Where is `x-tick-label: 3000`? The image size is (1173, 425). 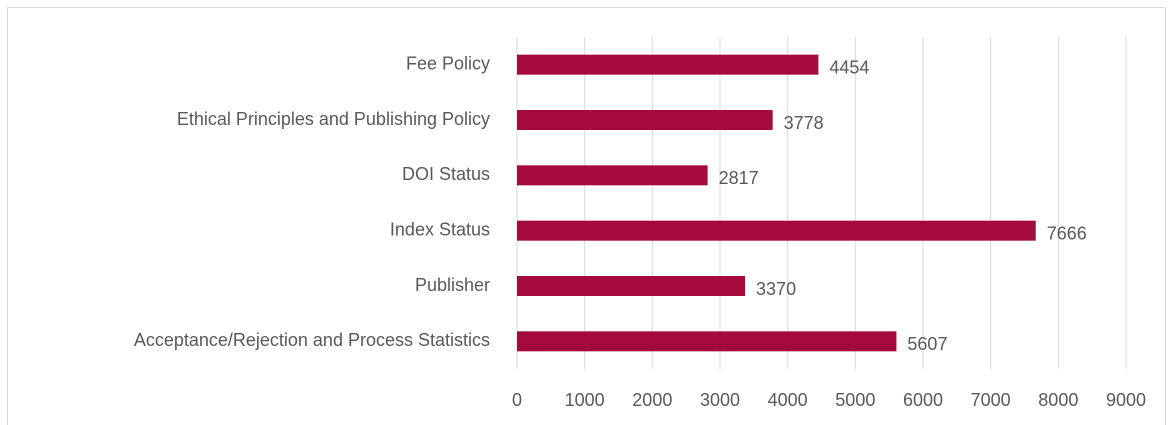
x-tick-label: 3000 is located at coordinates (720, 400).